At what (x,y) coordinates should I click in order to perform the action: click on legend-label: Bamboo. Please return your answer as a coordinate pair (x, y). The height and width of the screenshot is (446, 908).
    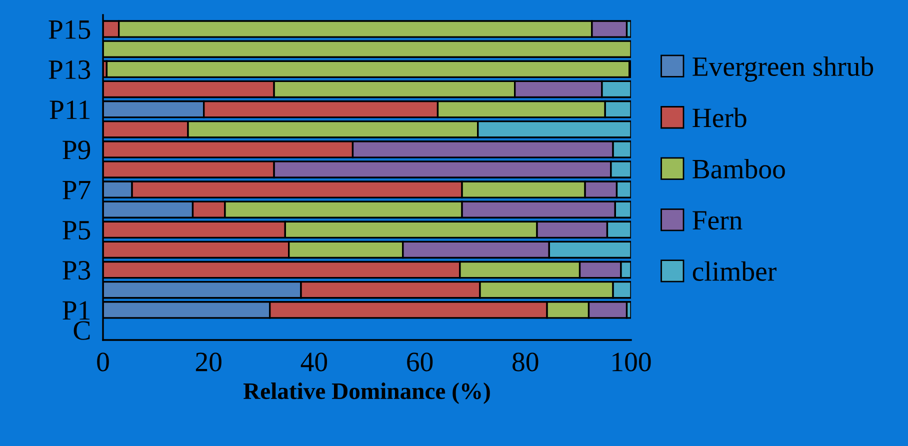
    Looking at the image, I should click on (738, 168).